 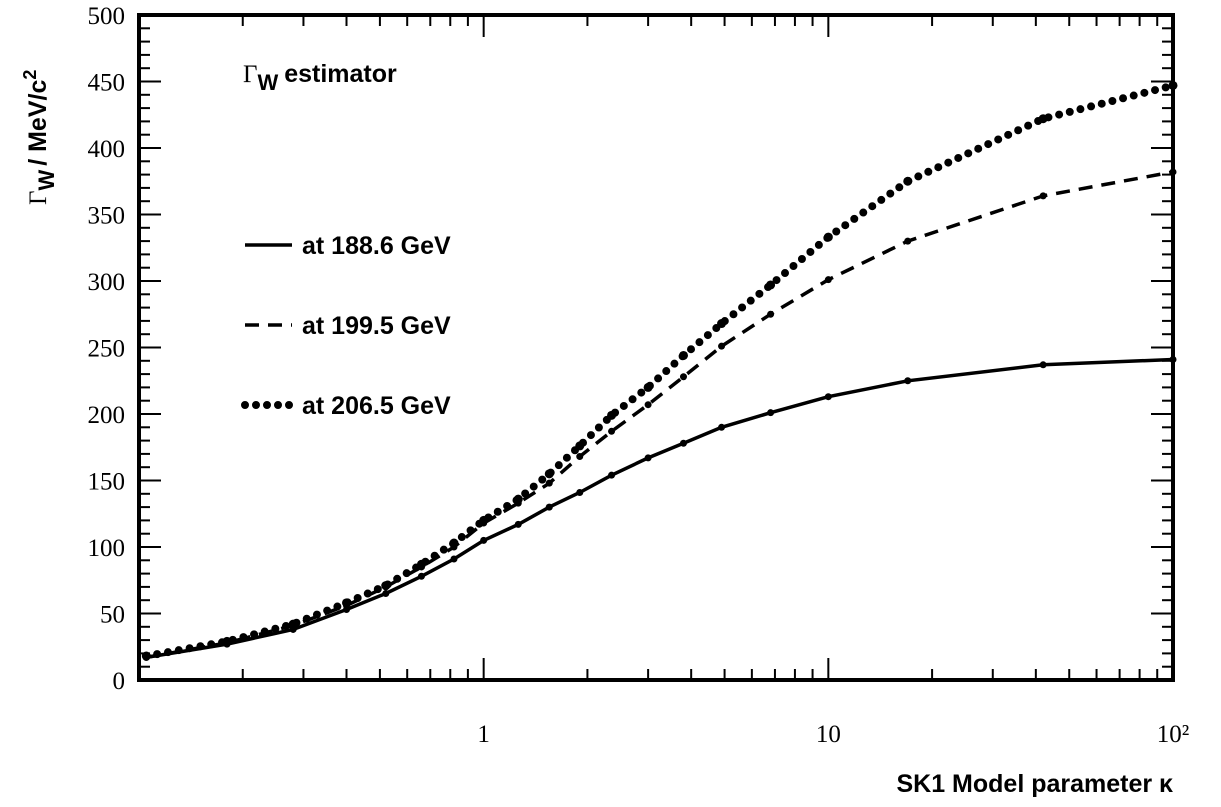 I want to click on annotation-text: estimator, so click(x=340, y=74).